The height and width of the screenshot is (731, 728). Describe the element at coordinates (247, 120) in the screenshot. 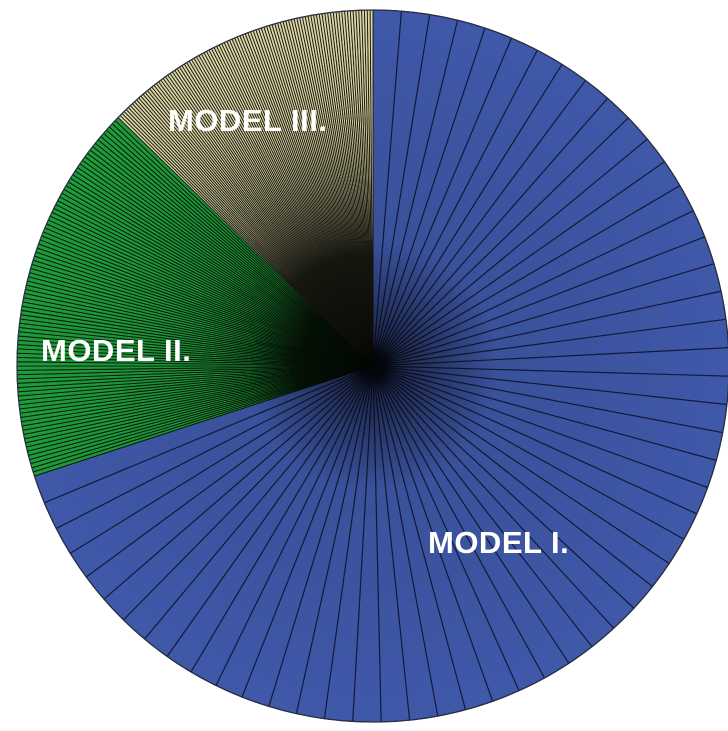

I see `label-model-iii: MODEL III.` at that location.